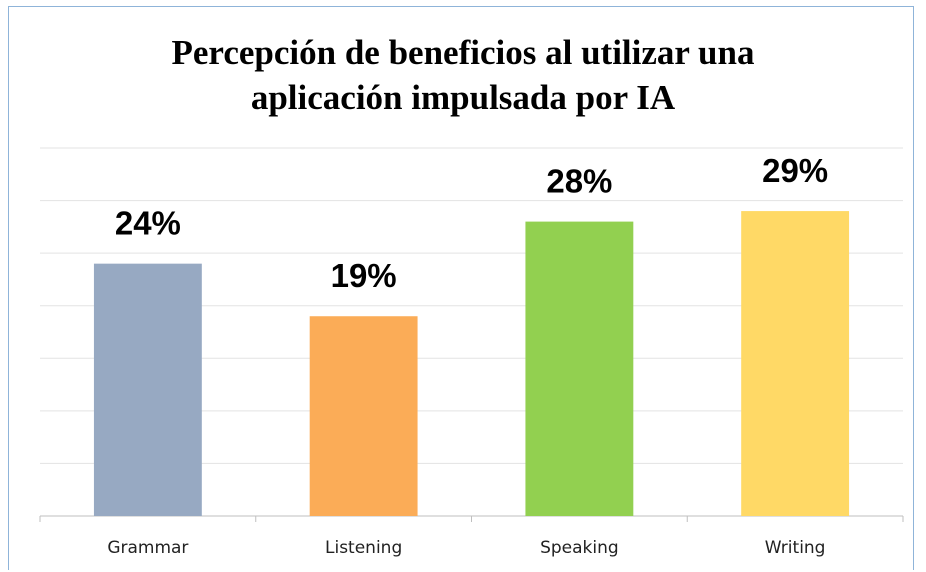  I want to click on data-label: 24%, so click(148, 222).